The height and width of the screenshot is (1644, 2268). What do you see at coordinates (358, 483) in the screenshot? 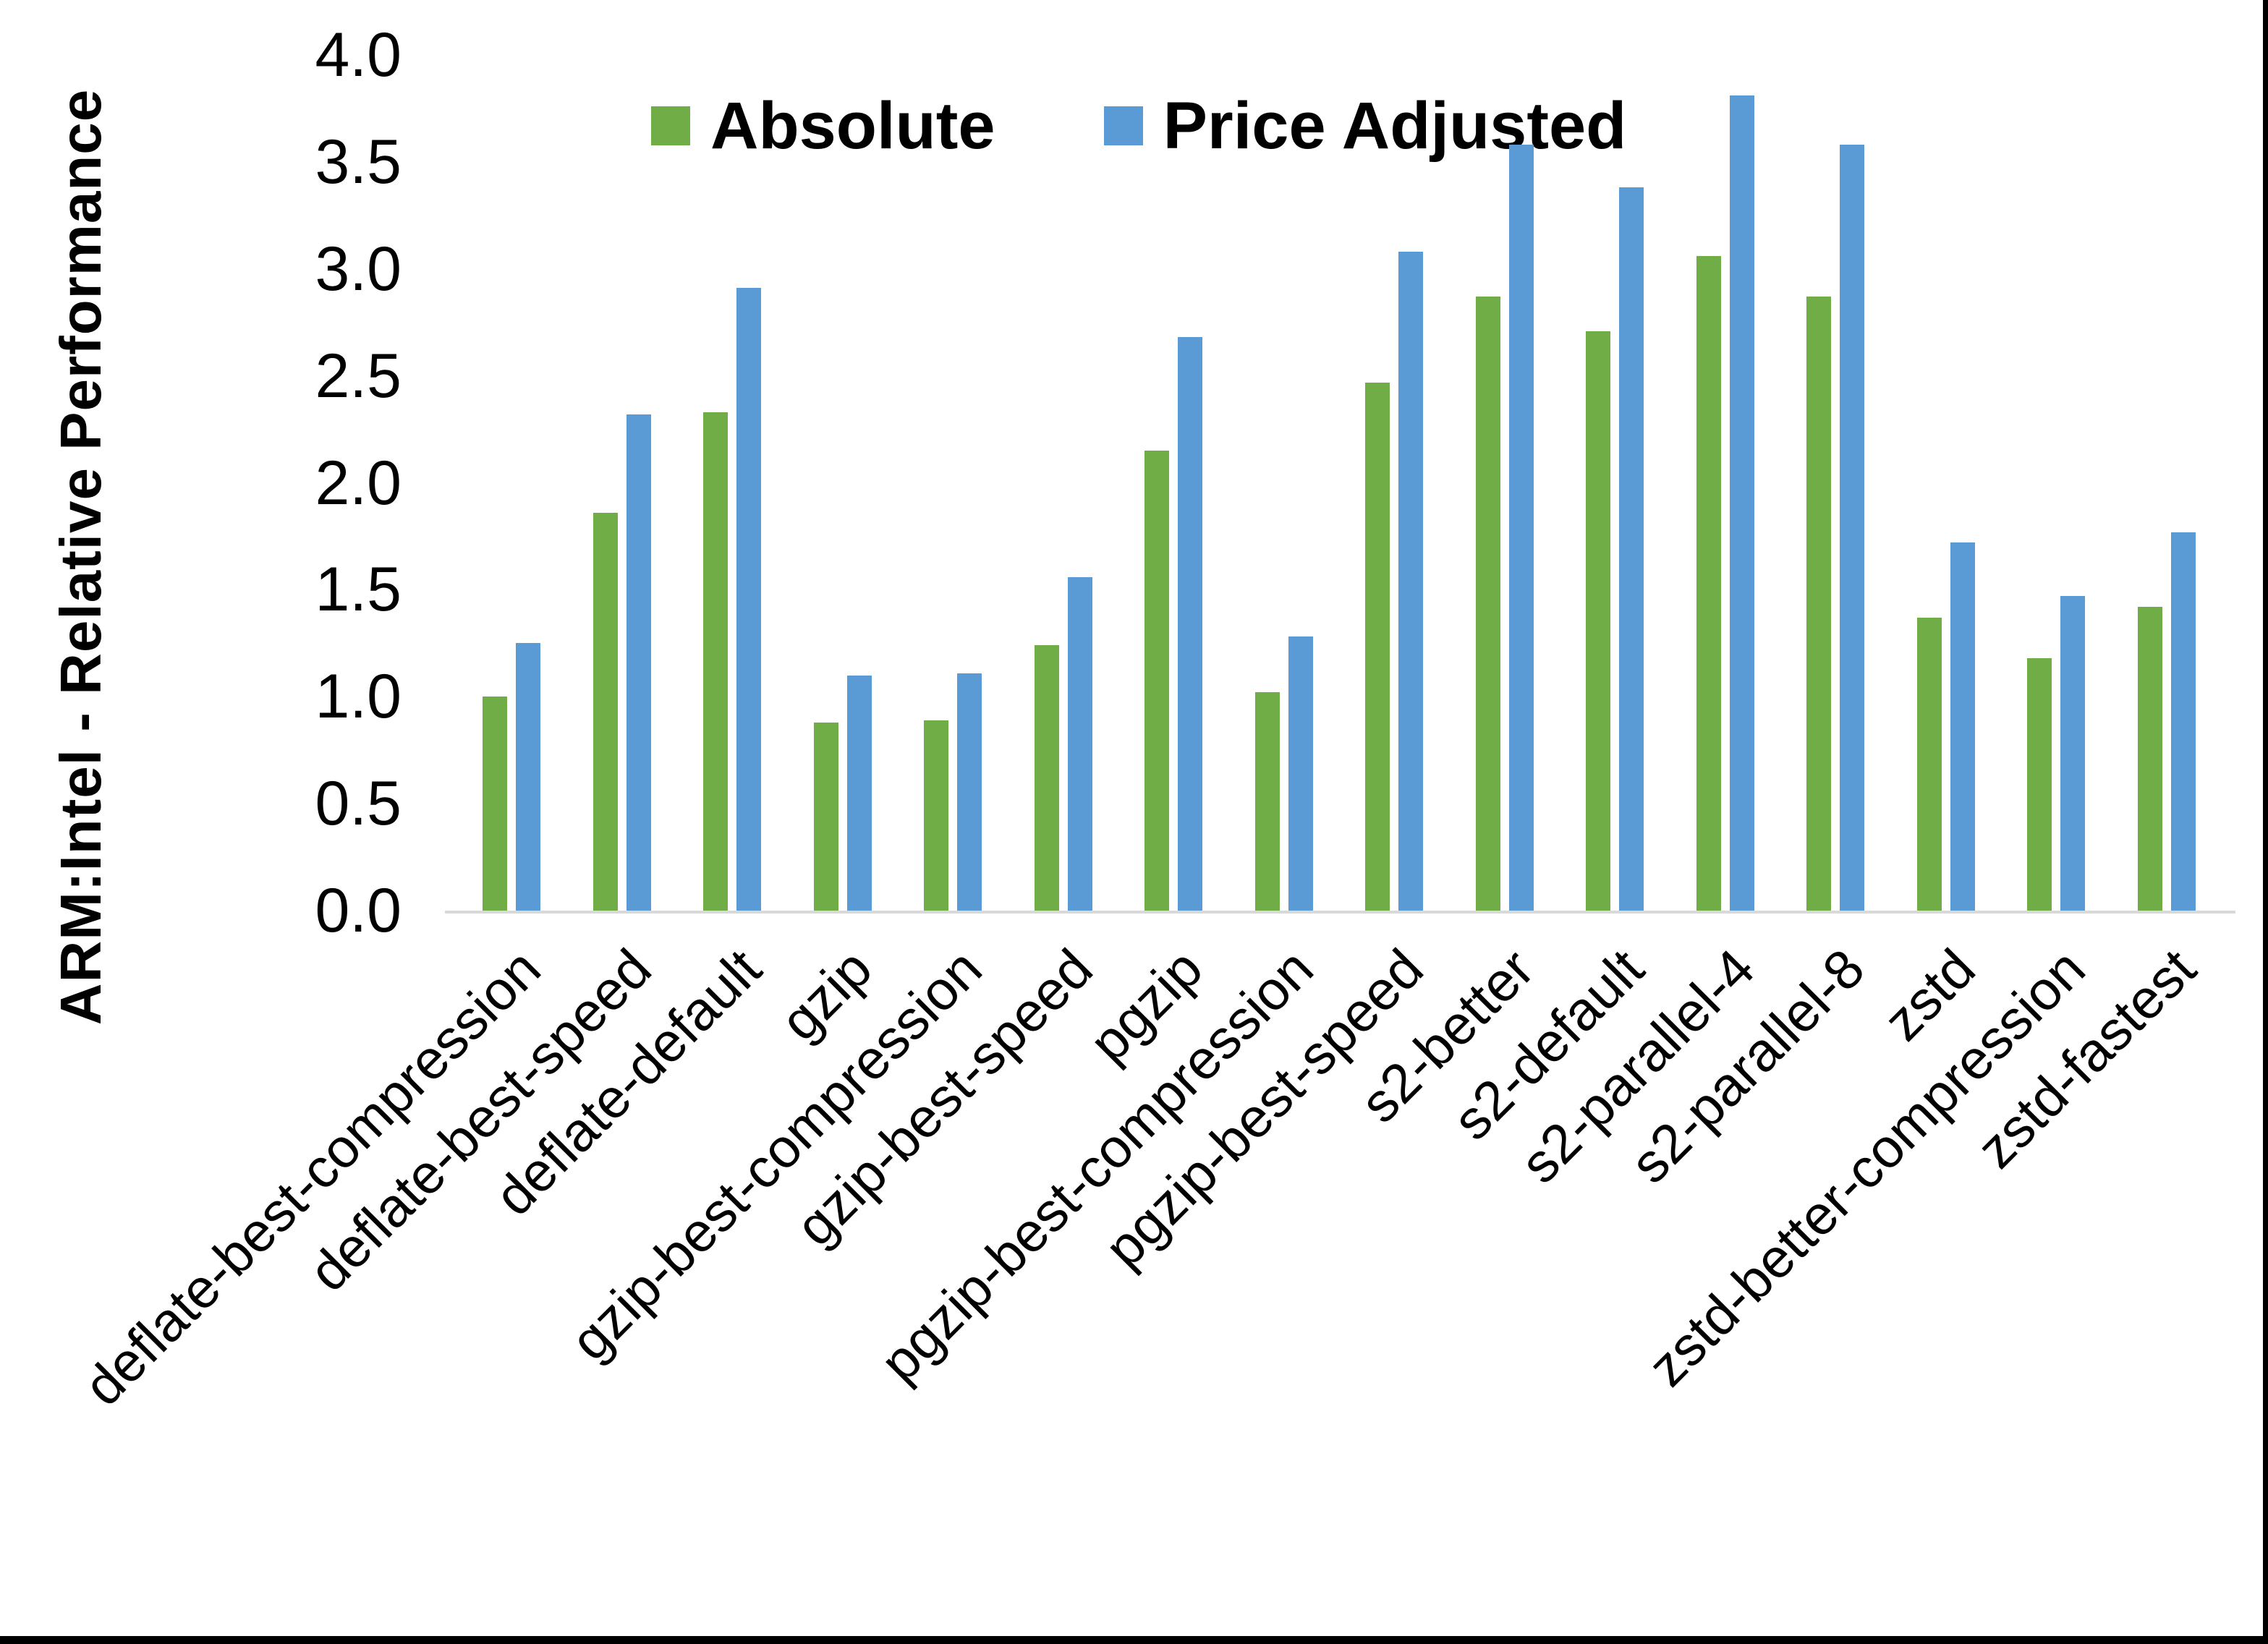
I see `y-tick-label: 2.0` at bounding box center [358, 483].